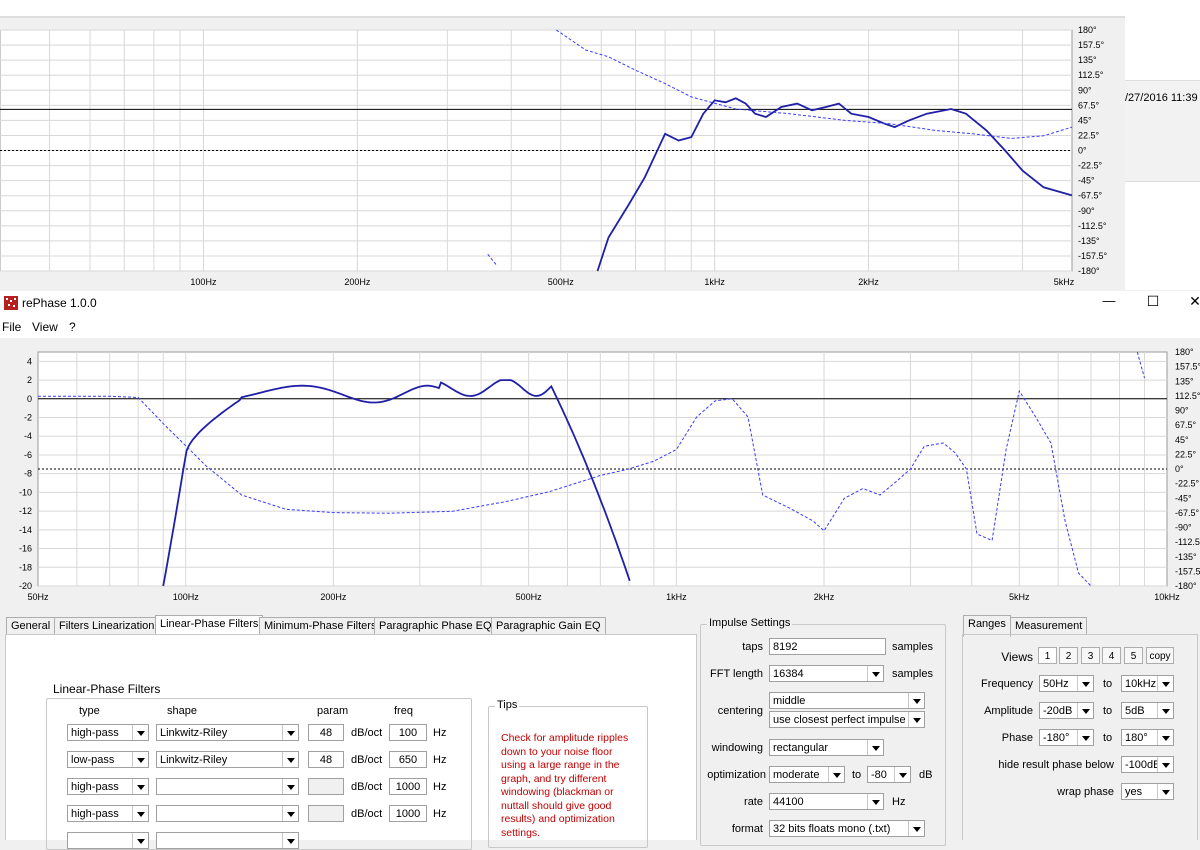  What do you see at coordinates (752, 647) in the screenshot?
I see `taps-label: taps` at bounding box center [752, 647].